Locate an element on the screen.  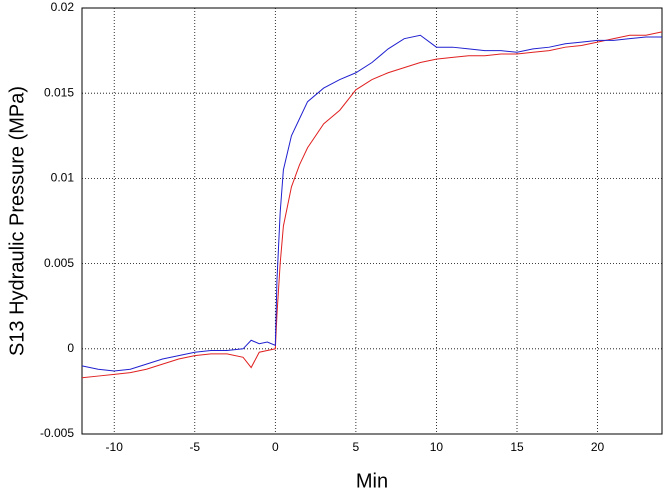
x-tick-label: 10 is located at coordinates (437, 447).